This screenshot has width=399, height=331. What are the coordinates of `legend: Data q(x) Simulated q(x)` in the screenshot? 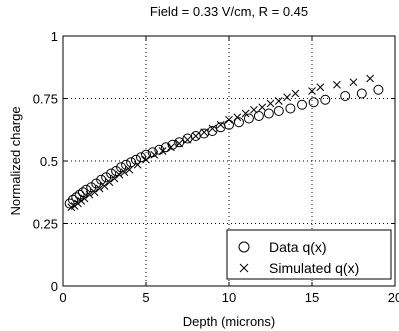 It's located at (309, 254).